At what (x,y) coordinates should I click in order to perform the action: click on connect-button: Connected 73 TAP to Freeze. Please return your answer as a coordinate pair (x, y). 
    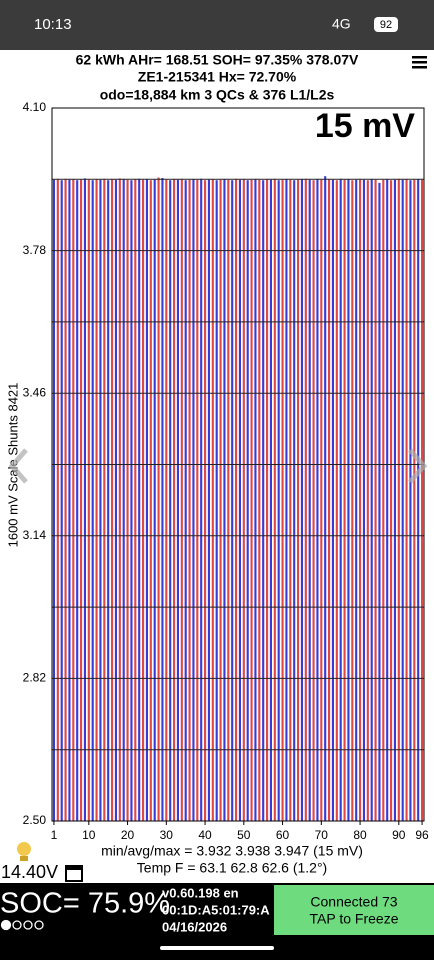
    Looking at the image, I should click on (354, 910).